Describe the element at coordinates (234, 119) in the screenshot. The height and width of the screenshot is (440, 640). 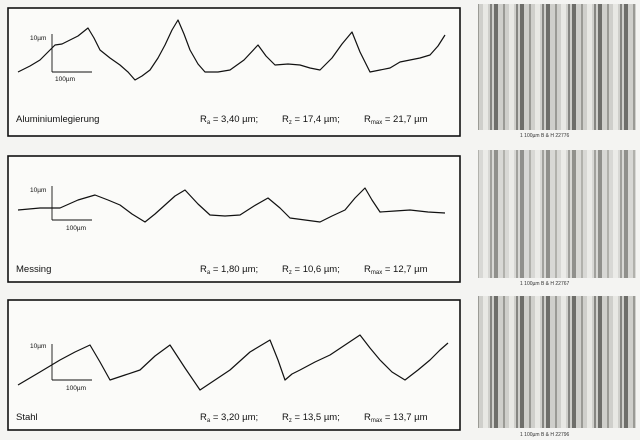
I see `value: = 3,40 µm;` at that location.